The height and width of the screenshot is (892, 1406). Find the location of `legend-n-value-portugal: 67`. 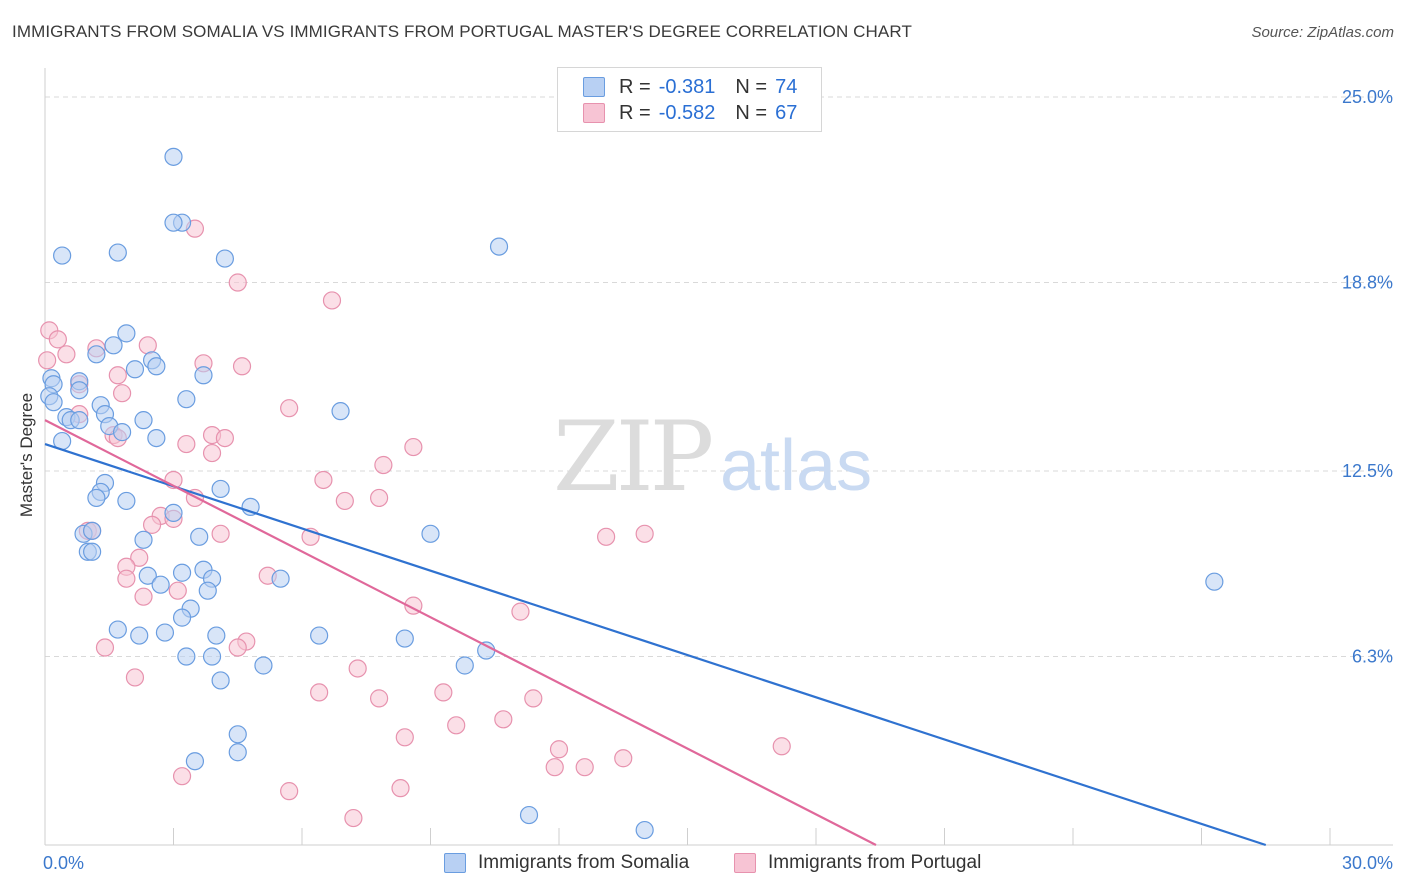

legend-n-value-portugal: 67 is located at coordinates (786, 112).